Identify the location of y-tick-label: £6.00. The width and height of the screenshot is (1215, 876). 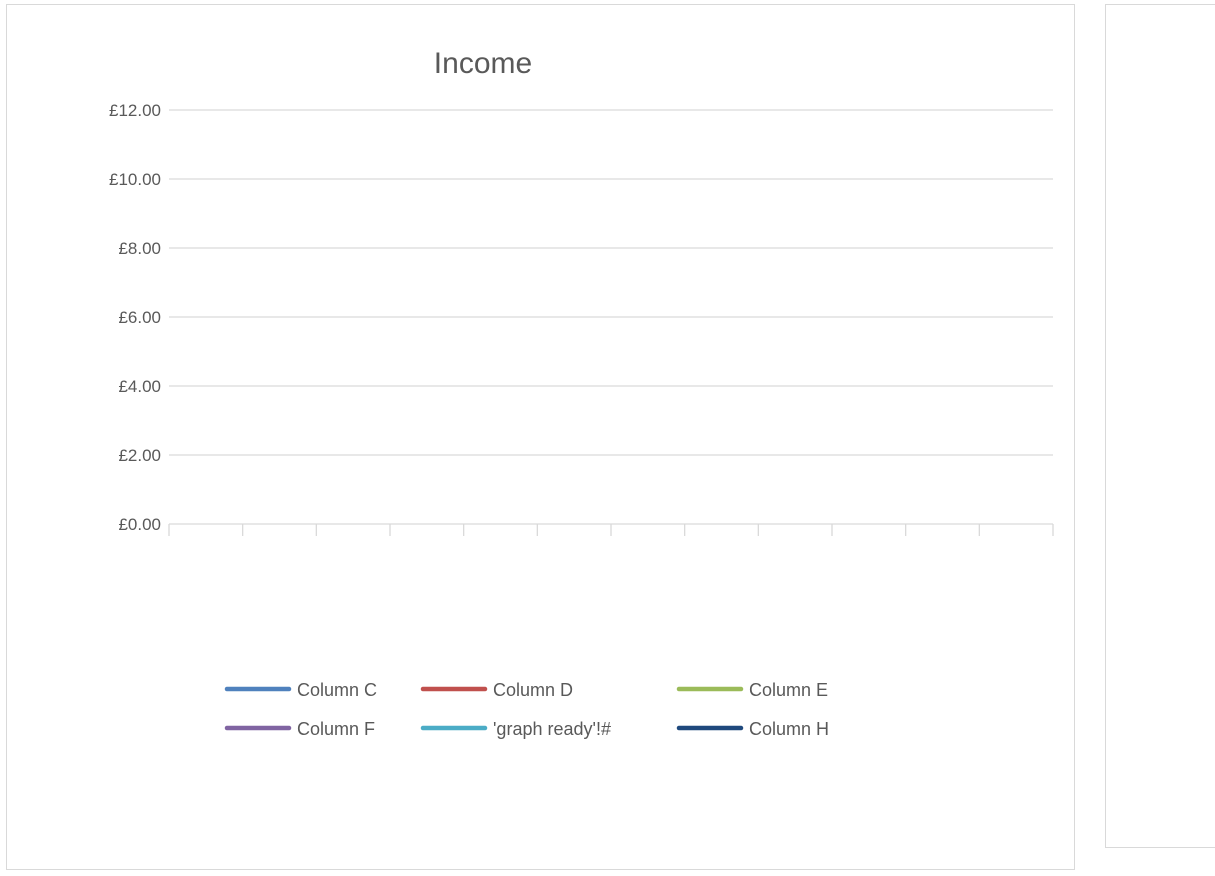
(139, 317).